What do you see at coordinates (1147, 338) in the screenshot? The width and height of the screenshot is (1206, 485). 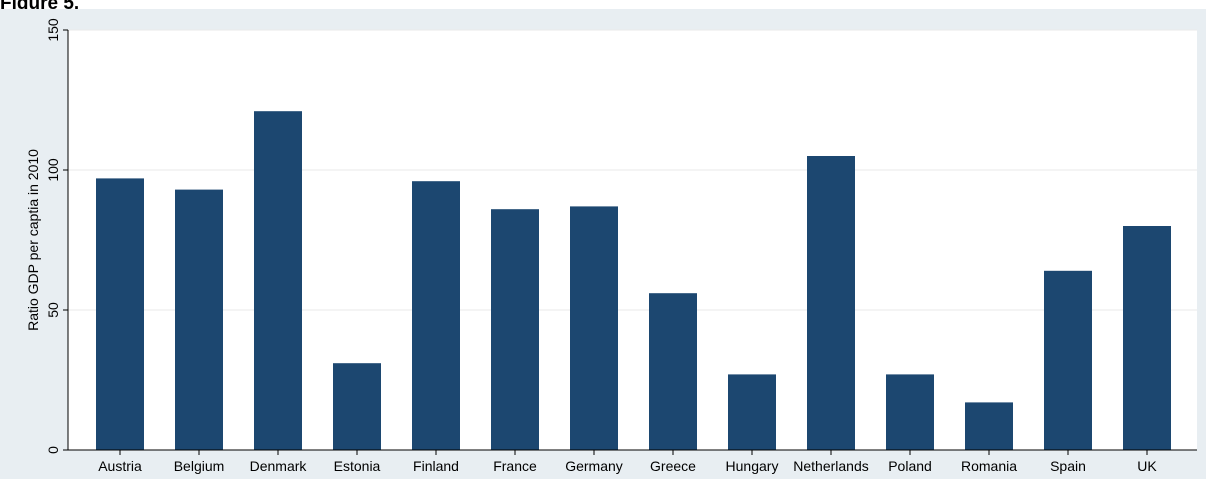 I see `bar-uk` at bounding box center [1147, 338].